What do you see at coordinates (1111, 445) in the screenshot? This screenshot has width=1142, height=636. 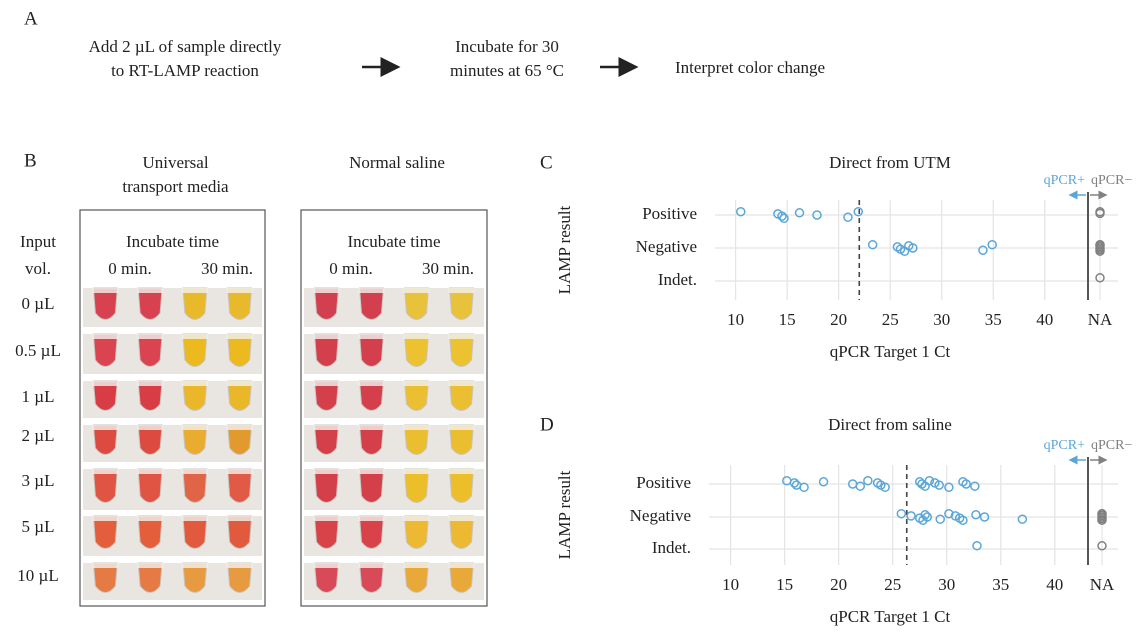 I see `annotation: qPCR−` at bounding box center [1111, 445].